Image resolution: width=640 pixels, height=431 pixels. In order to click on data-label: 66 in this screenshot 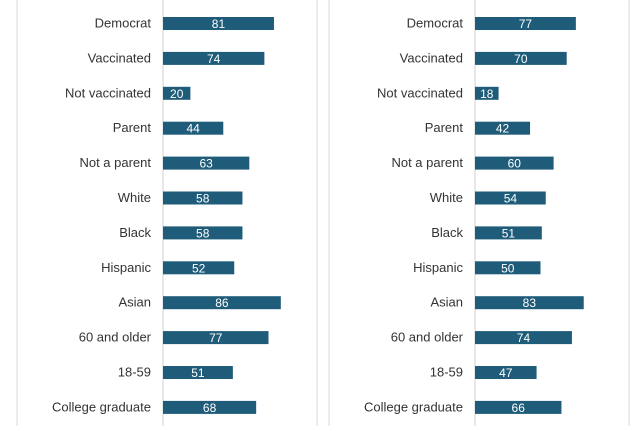, I will do `click(519, 408)`.